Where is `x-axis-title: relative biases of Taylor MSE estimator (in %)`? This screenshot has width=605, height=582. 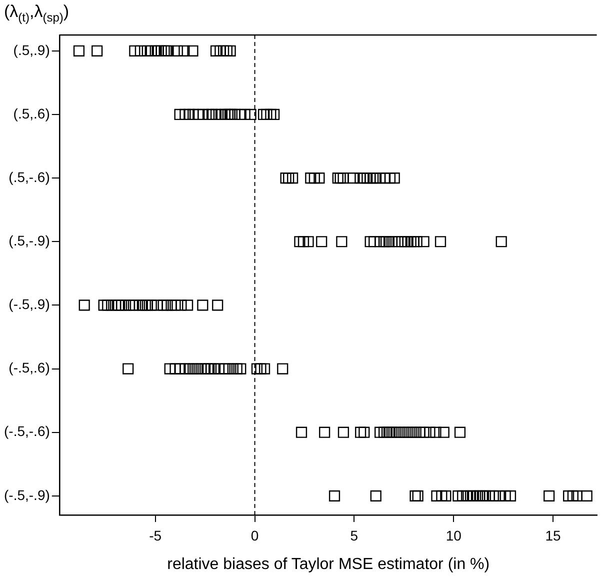 x-axis-title: relative biases of Taylor MSE estimator (in %) is located at coordinates (328, 564).